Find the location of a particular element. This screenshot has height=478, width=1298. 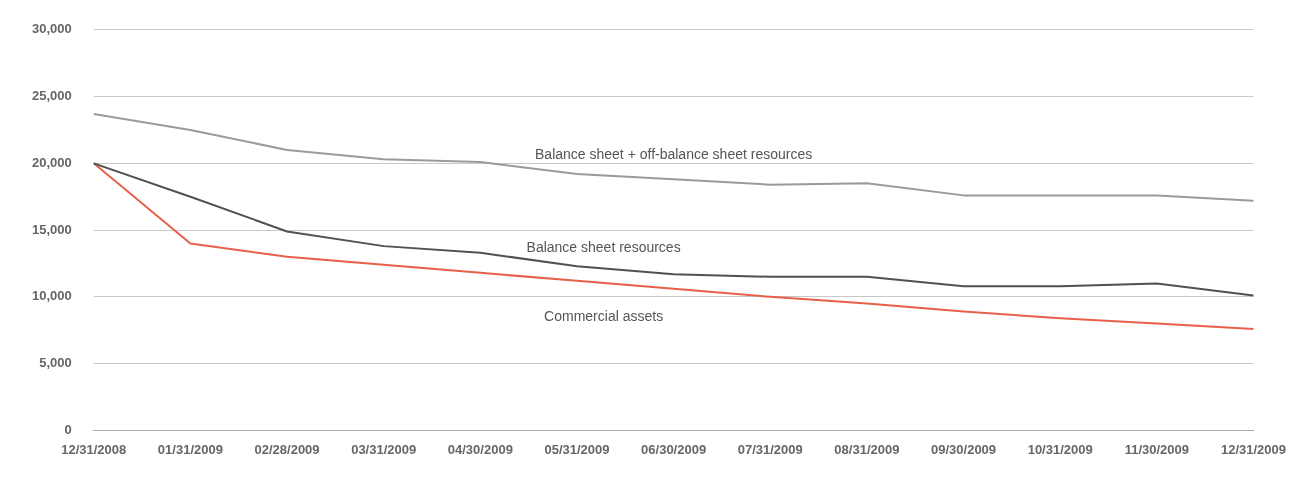

x-tick-label: 03/31/2009 is located at coordinates (384, 449).